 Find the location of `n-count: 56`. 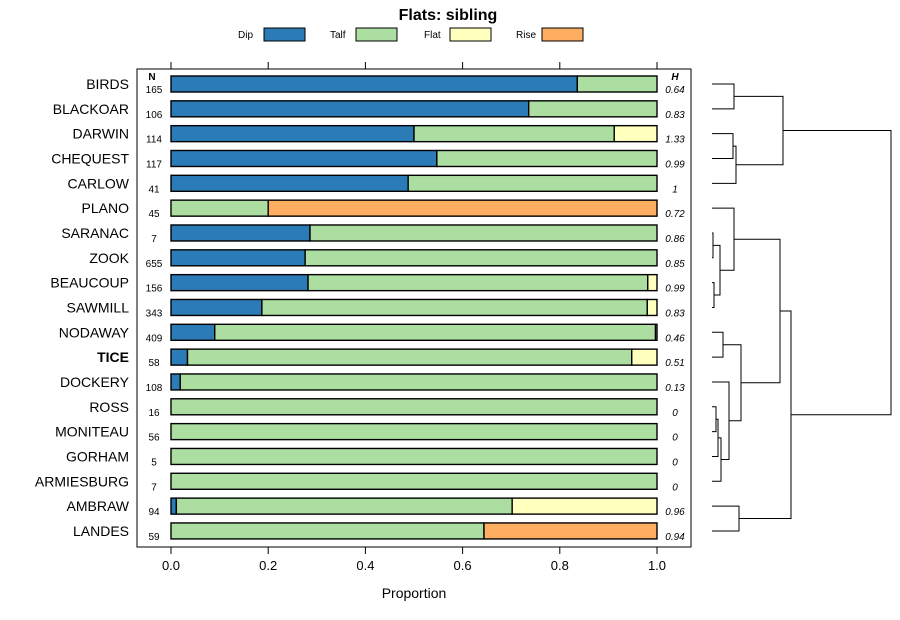

n-count: 56 is located at coordinates (154, 438).